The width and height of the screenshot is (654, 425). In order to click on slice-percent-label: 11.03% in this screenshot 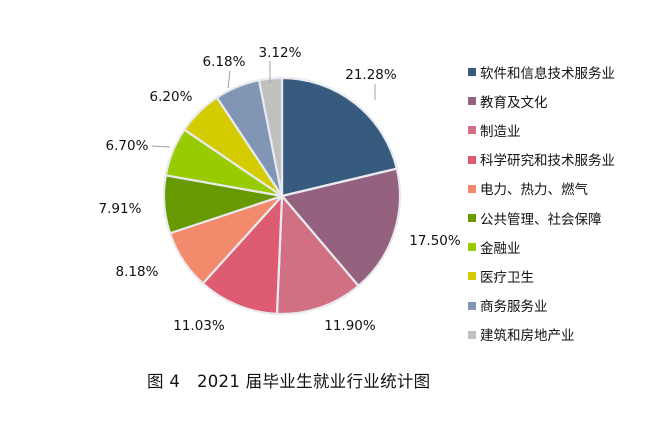, I will do `click(199, 326)`.